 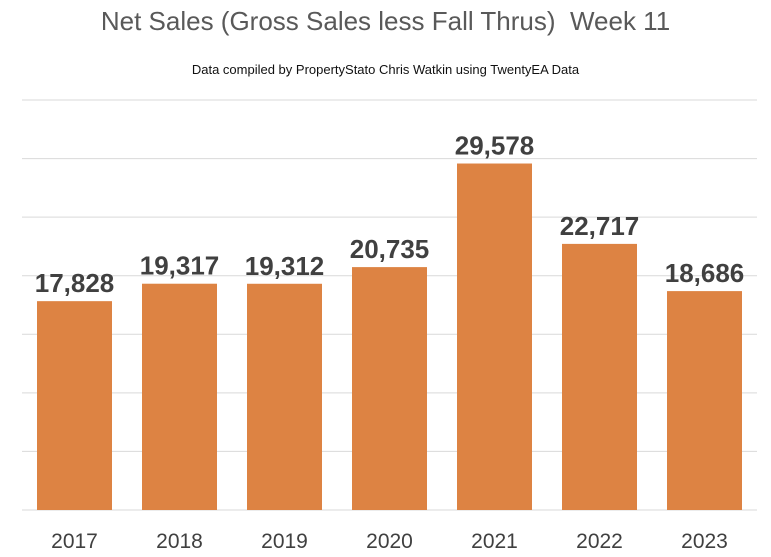 What do you see at coordinates (180, 266) in the screenshot?
I see `data-label-2018: 19,317` at bounding box center [180, 266].